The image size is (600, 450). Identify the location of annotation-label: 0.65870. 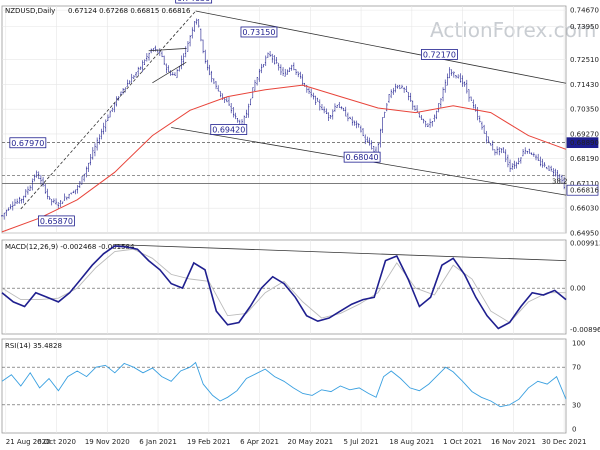
(56, 221).